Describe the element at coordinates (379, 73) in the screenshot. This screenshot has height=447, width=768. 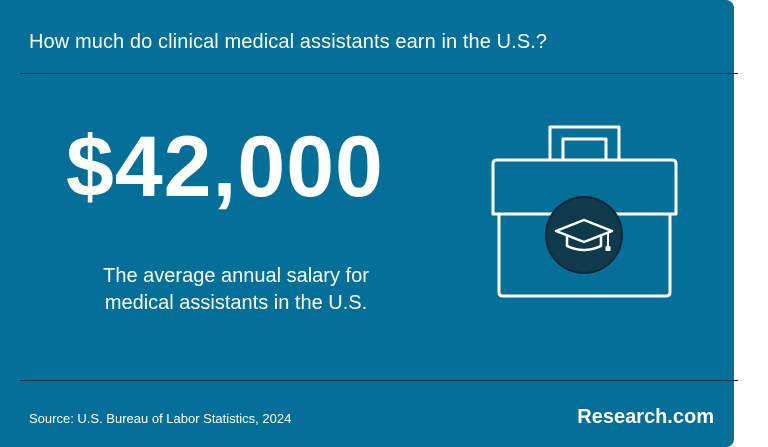
I see `header-divider` at that location.